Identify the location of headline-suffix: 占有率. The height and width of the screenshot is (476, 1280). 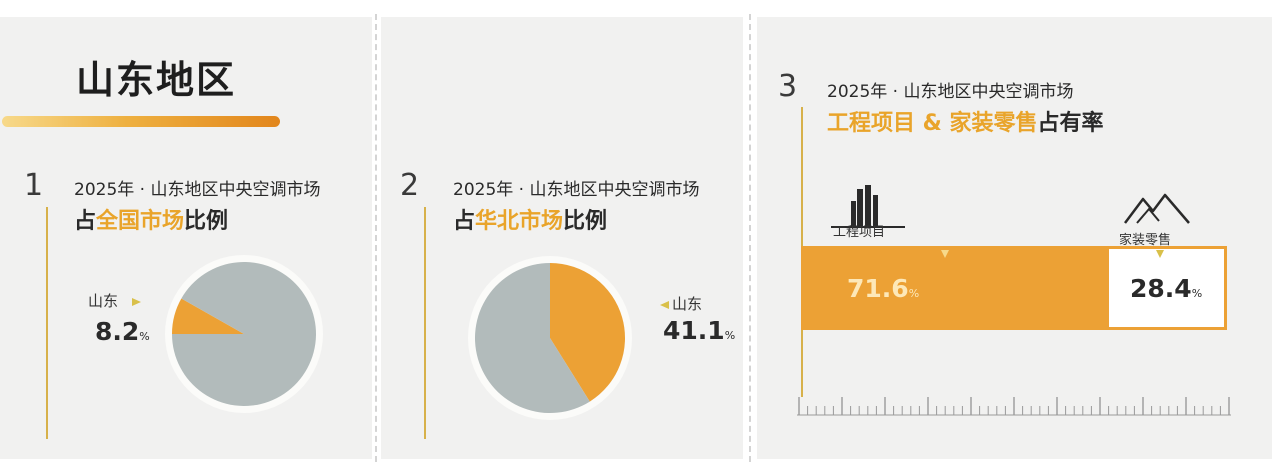
(1070, 123).